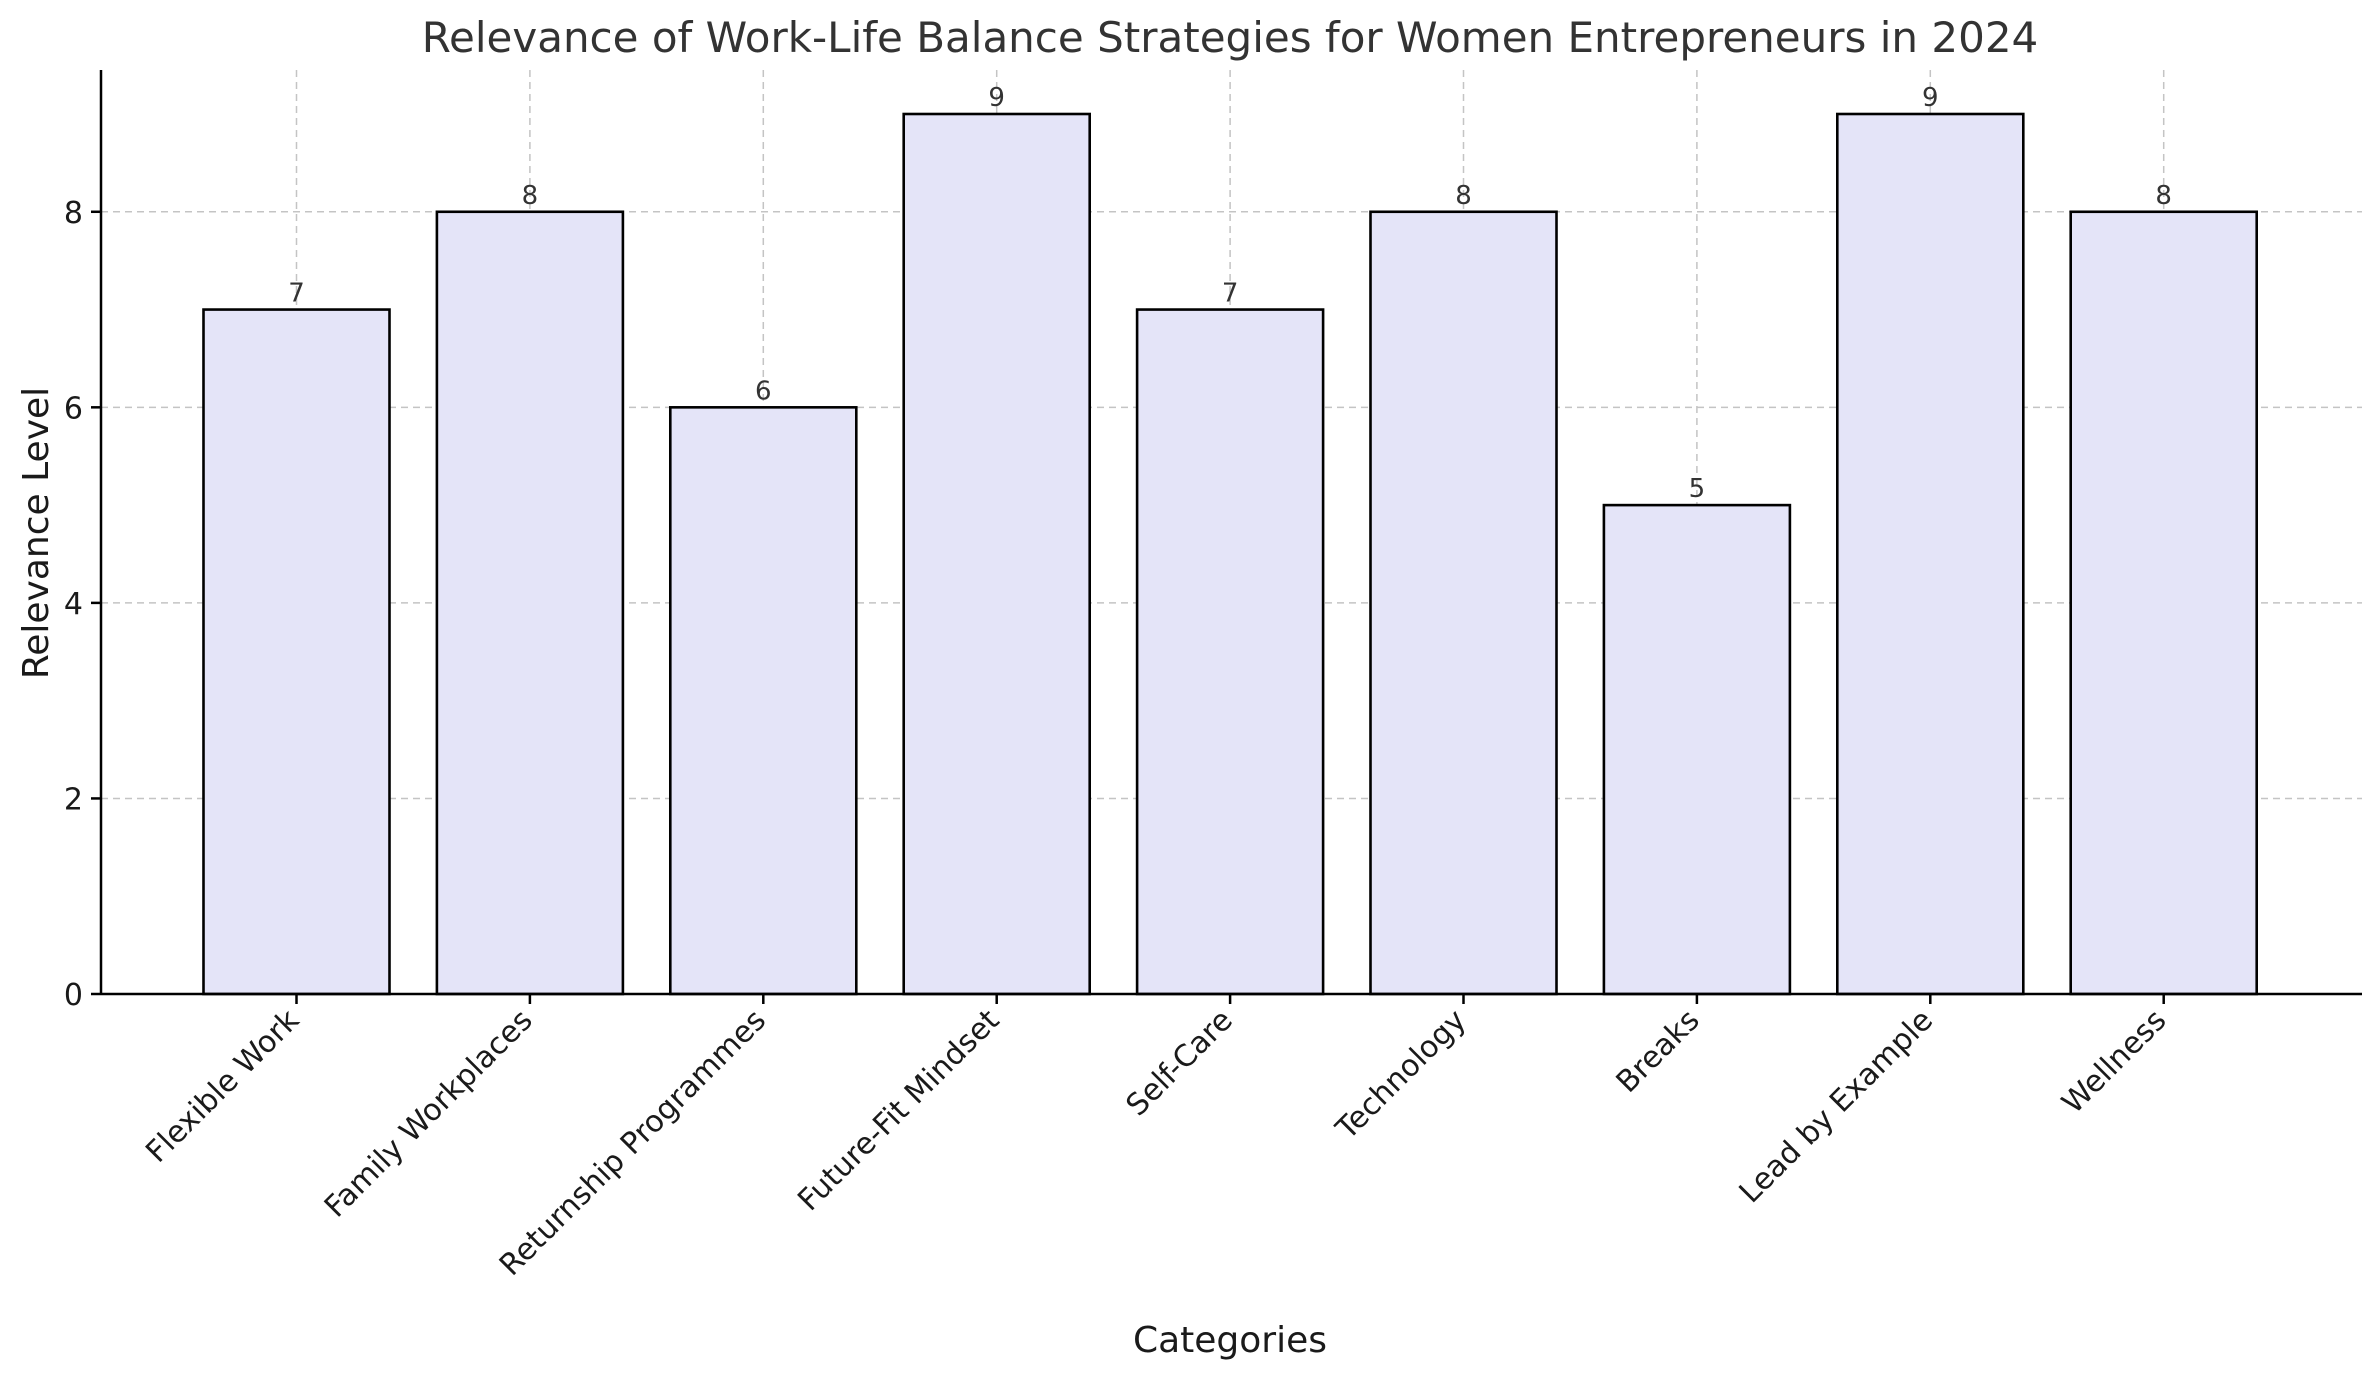 This screenshot has height=1380, width=2379. Describe the element at coordinates (1658, 1051) in the screenshot. I see `x-tick-label: Breaks` at that location.